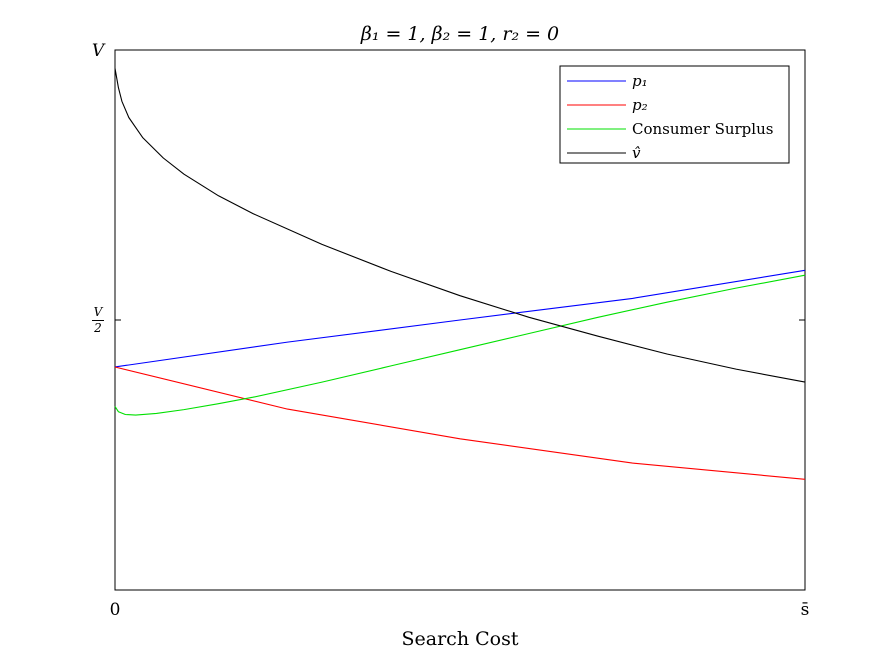  Describe the element at coordinates (640, 105) in the screenshot. I see `legend-label-2: p₂` at that location.